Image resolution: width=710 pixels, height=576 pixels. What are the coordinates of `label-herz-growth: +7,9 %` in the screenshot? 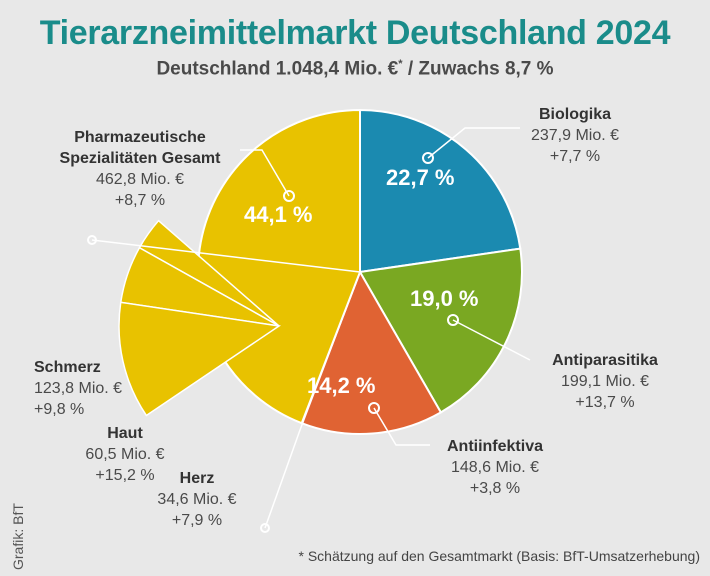 It's located at (197, 520).